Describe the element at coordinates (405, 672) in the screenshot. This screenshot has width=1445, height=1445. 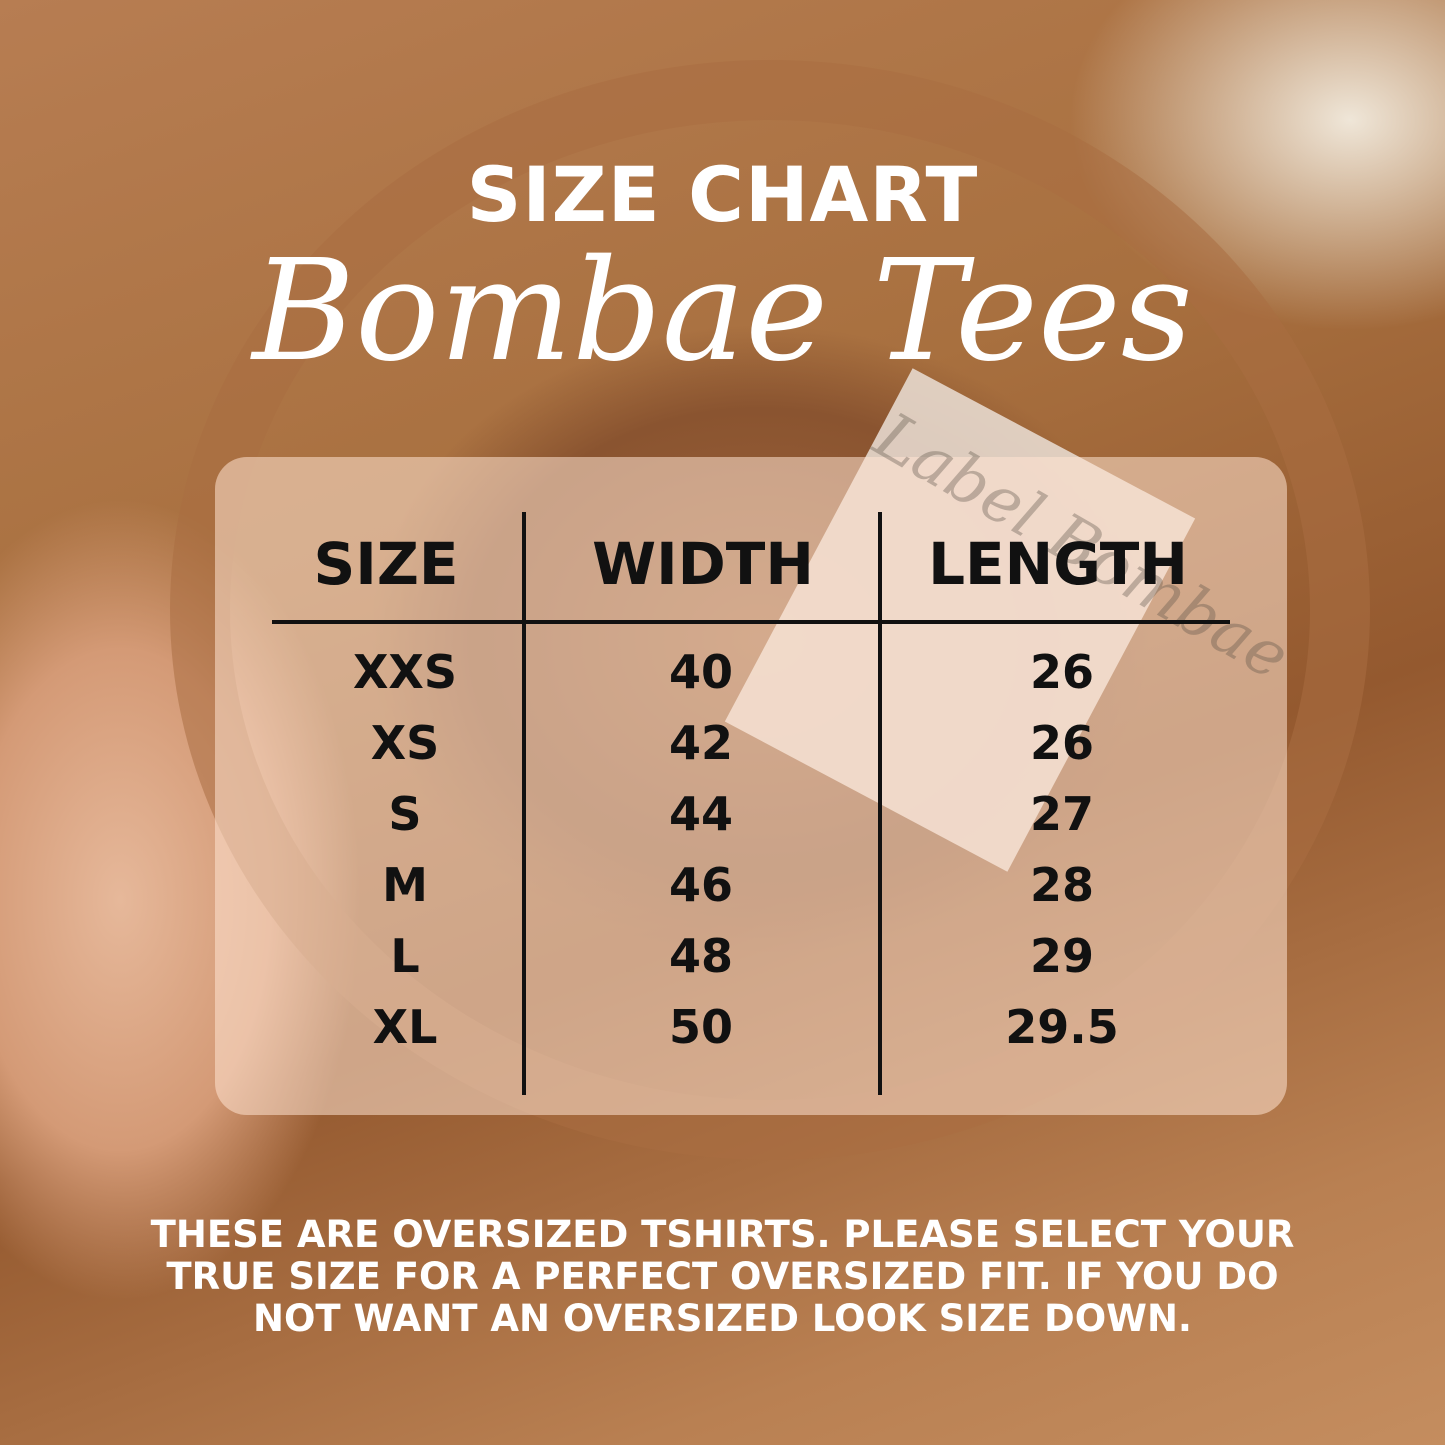
I see `cell-size: XXS` at that location.